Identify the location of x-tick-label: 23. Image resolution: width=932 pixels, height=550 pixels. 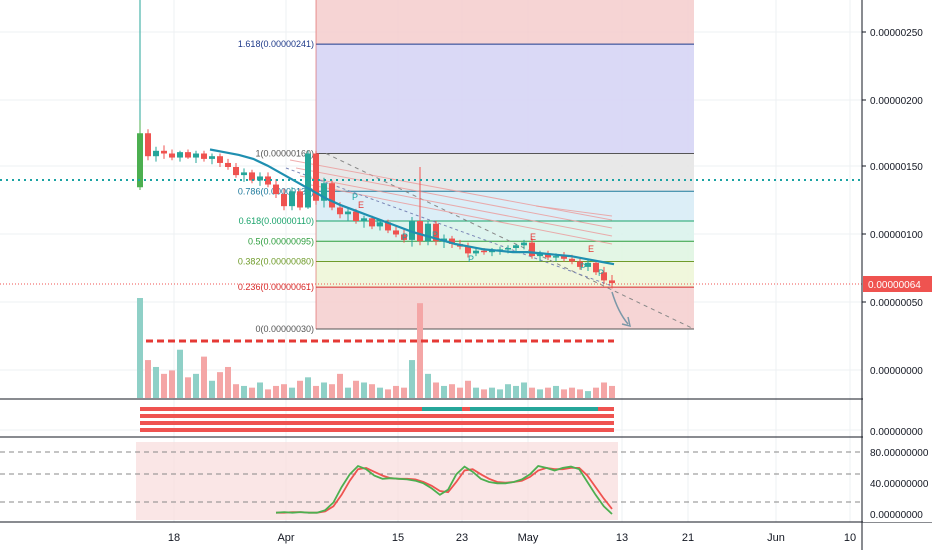
(462, 538).